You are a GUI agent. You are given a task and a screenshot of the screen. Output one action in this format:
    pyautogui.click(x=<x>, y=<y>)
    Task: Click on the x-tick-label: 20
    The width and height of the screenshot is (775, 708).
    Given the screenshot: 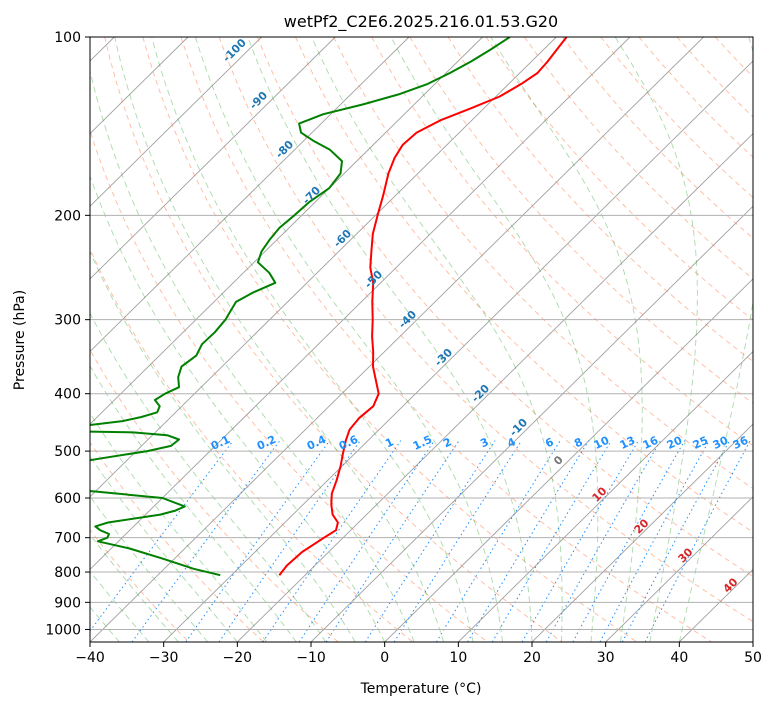 What is the action you would take?
    pyautogui.click(x=532, y=658)
    